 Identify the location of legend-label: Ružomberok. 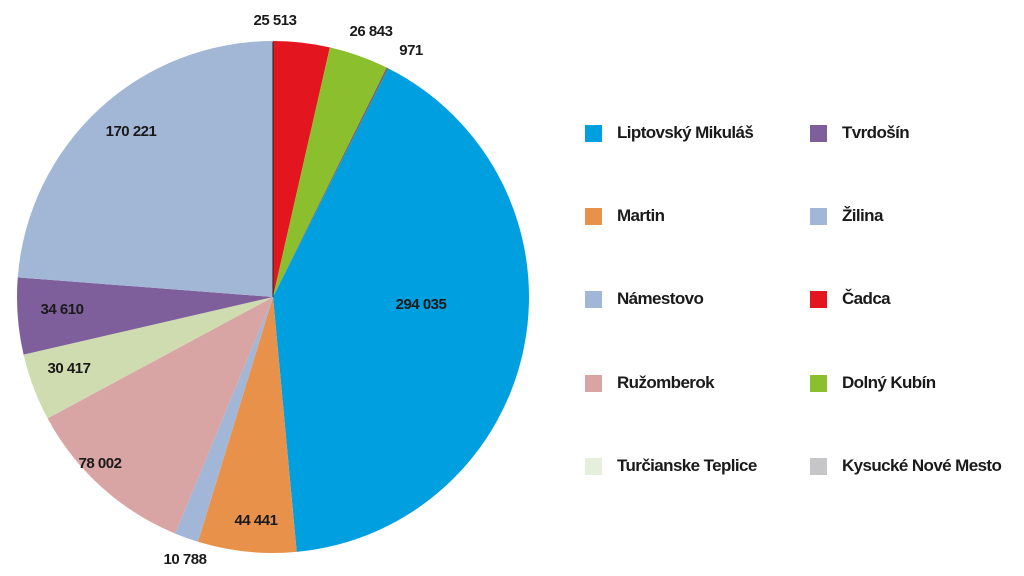
(666, 382).